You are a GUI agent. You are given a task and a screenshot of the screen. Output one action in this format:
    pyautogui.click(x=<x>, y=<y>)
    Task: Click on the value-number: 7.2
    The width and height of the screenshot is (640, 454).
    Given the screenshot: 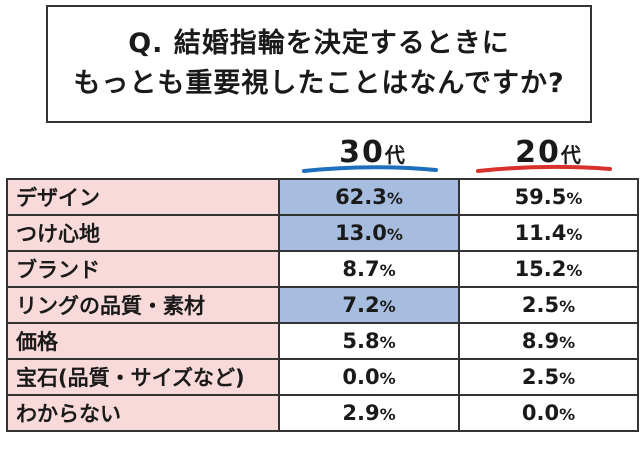 What is the action you would take?
    pyautogui.click(x=361, y=305)
    